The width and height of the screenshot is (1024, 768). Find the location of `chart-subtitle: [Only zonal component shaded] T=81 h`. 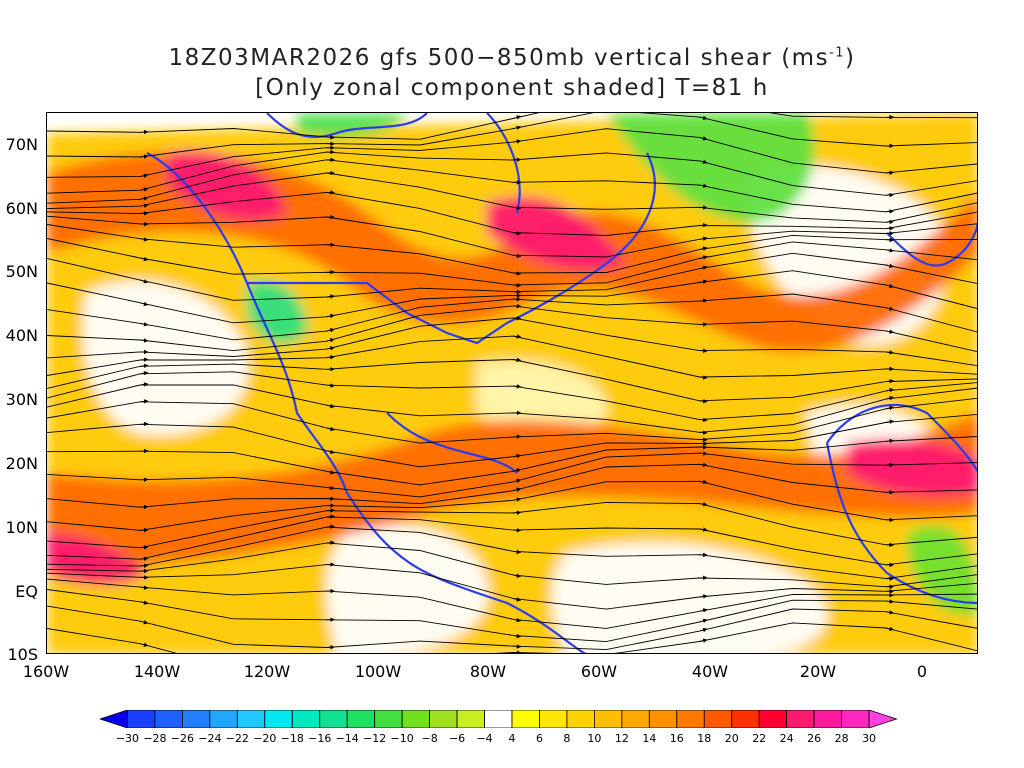

chart-subtitle: [Only zonal component shaded] T=81 h is located at coordinates (512, 88).